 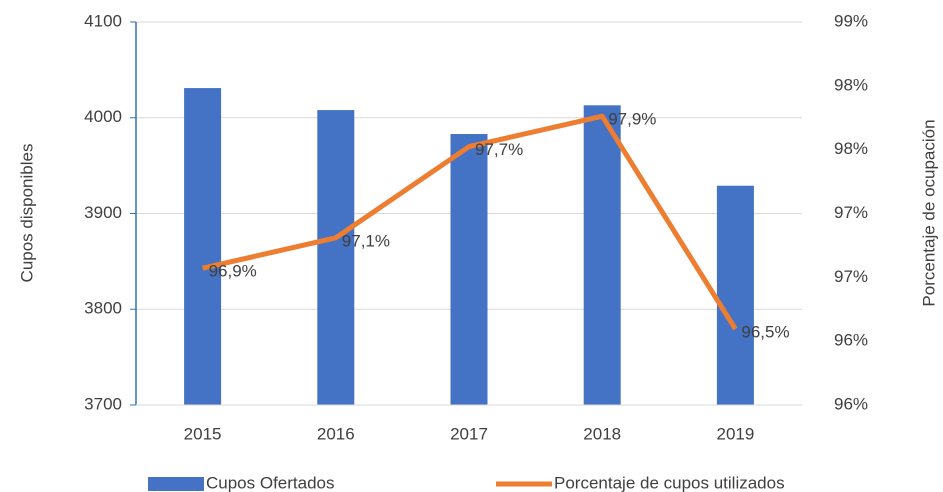 What do you see at coordinates (765, 331) in the screenshot?
I see `data-label: 96,5%` at bounding box center [765, 331].